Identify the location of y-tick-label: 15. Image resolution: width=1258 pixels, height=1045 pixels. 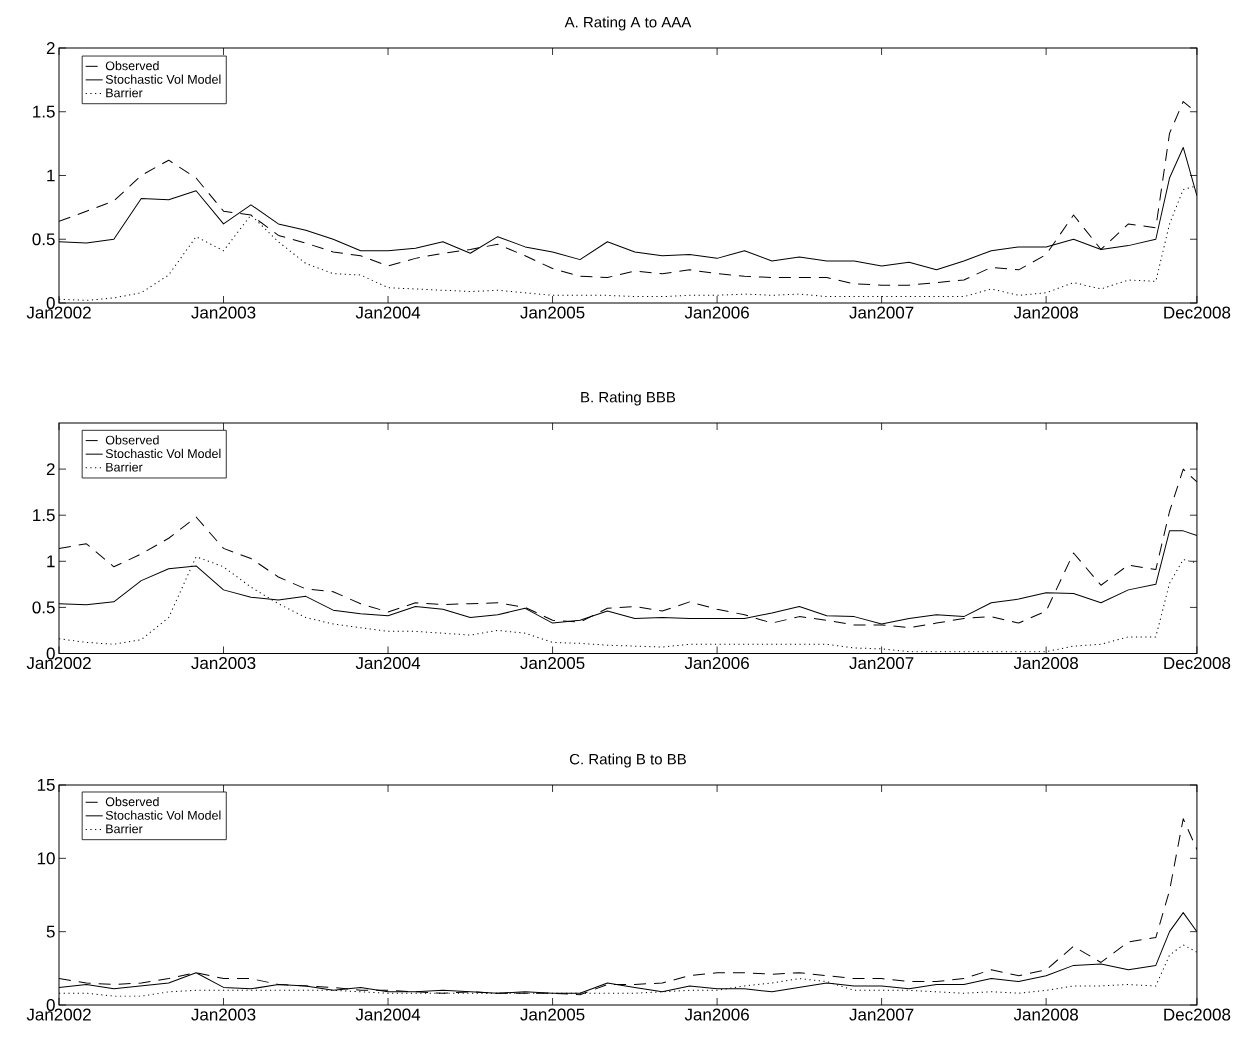
(46, 785).